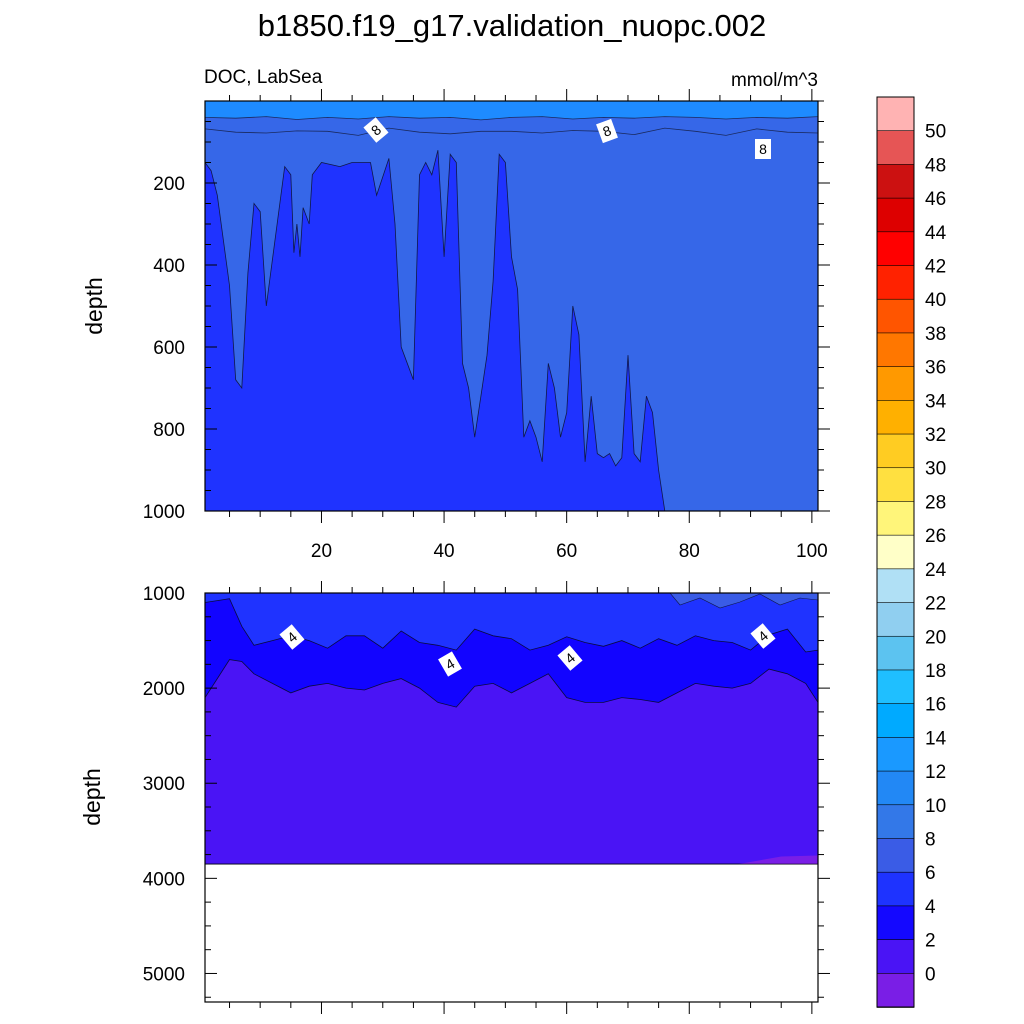 The image size is (1024, 1024). I want to click on colorbar-label: 32, so click(935, 435).